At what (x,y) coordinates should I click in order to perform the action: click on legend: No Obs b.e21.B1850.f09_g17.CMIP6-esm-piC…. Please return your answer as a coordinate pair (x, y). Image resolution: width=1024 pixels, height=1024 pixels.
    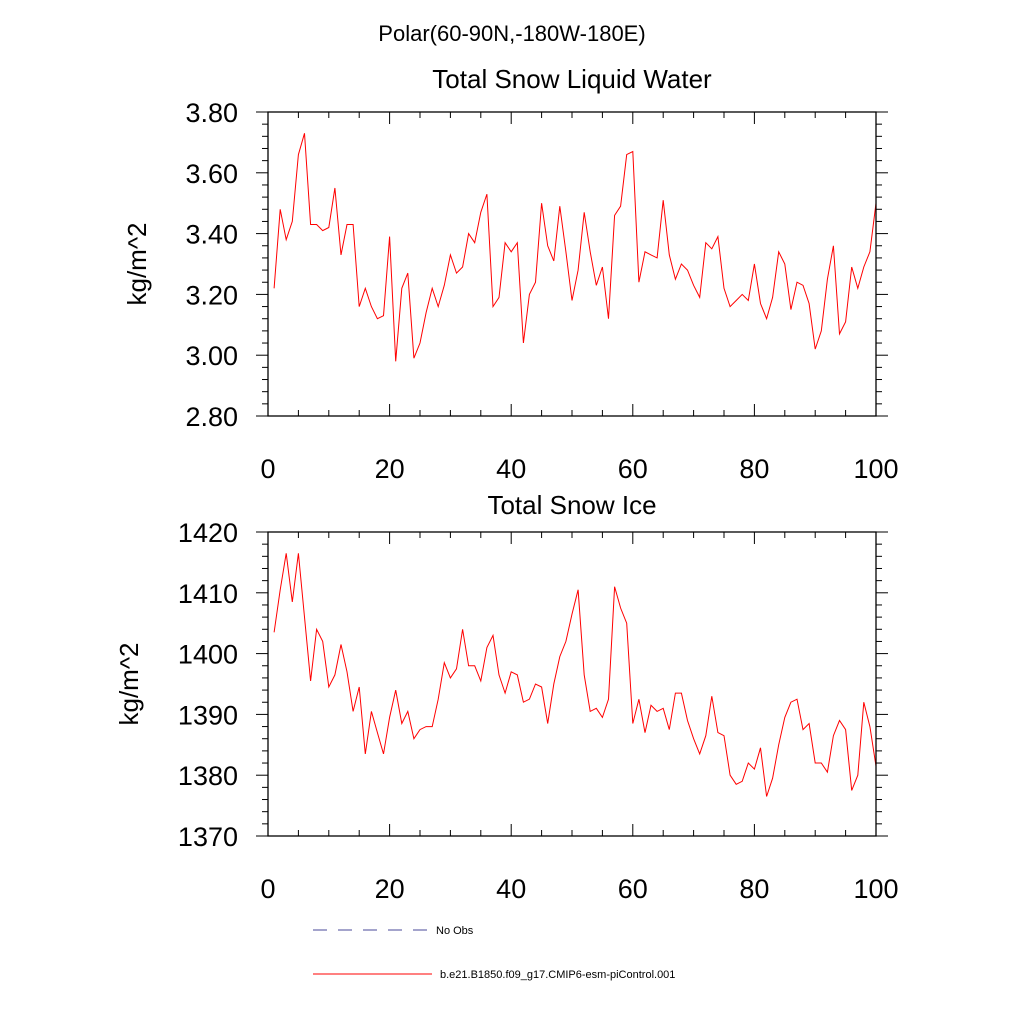
    Looking at the image, I should click on (494, 953).